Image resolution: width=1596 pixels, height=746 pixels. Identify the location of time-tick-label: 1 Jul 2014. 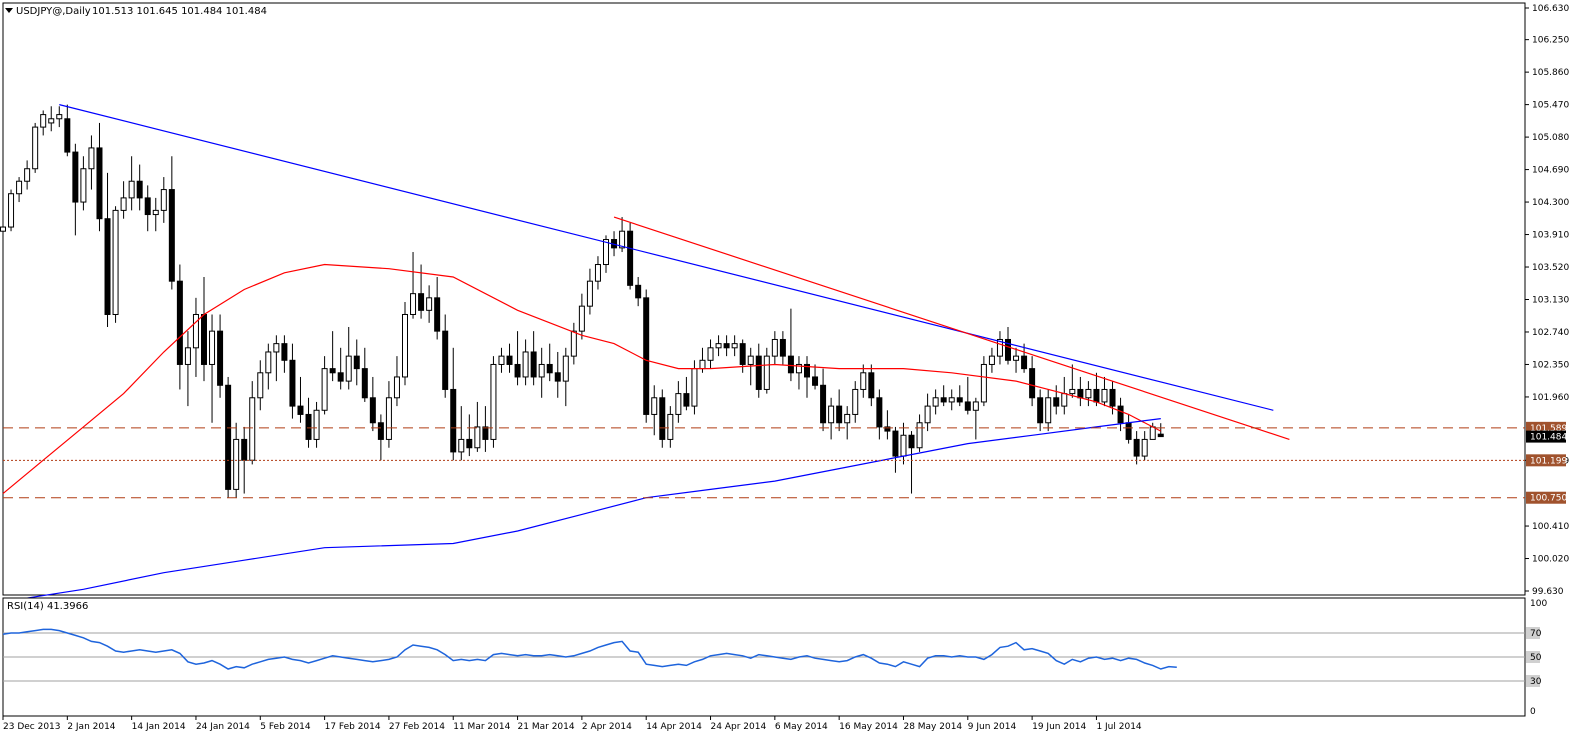
(1118, 727).